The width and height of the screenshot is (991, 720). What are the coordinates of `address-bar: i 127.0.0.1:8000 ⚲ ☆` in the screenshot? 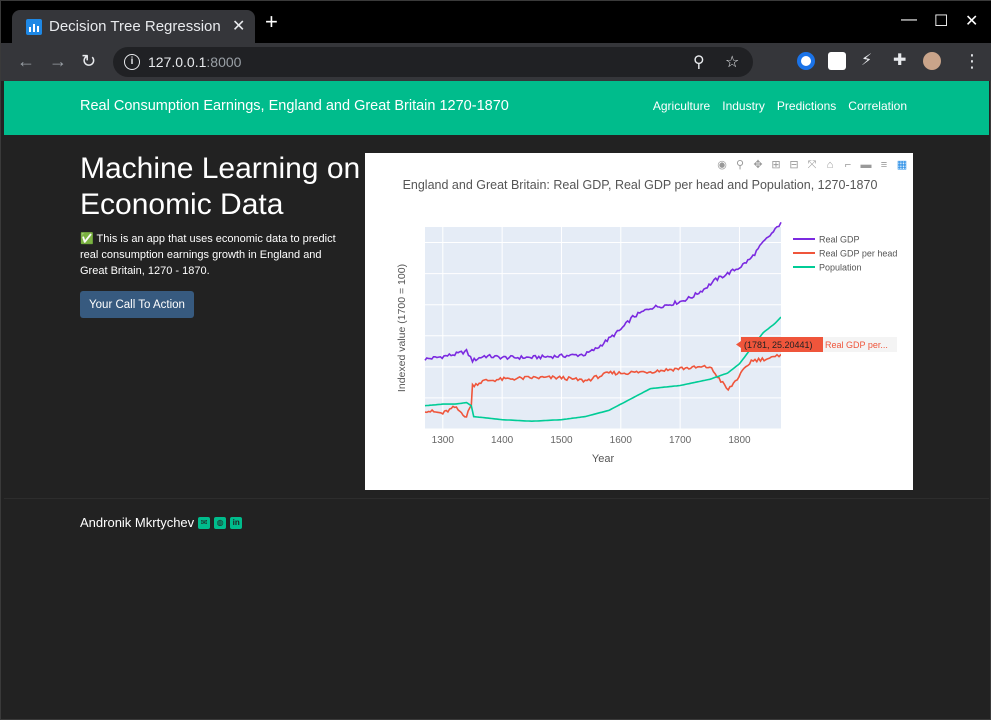 It's located at (433, 62).